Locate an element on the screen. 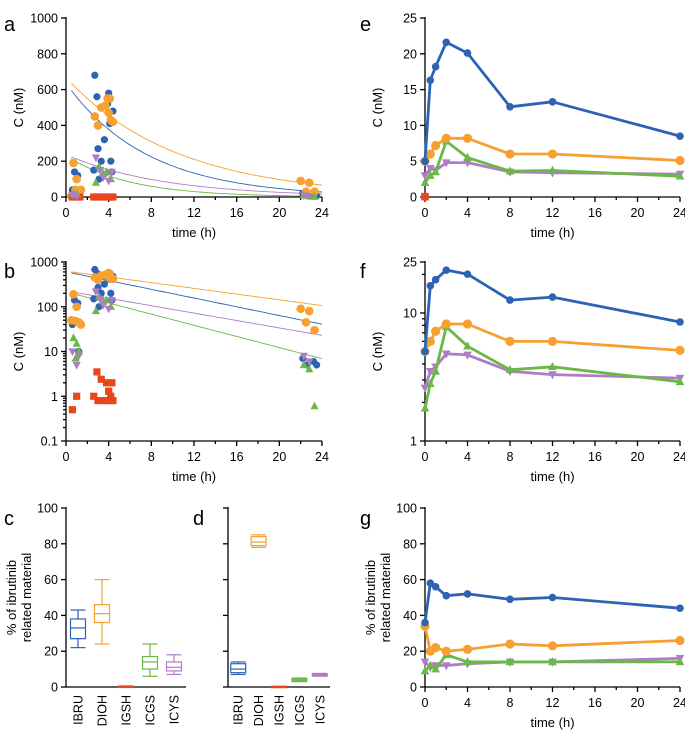 The width and height of the screenshot is (685, 734). y-tick-label: 20 is located at coordinates (51, 652).